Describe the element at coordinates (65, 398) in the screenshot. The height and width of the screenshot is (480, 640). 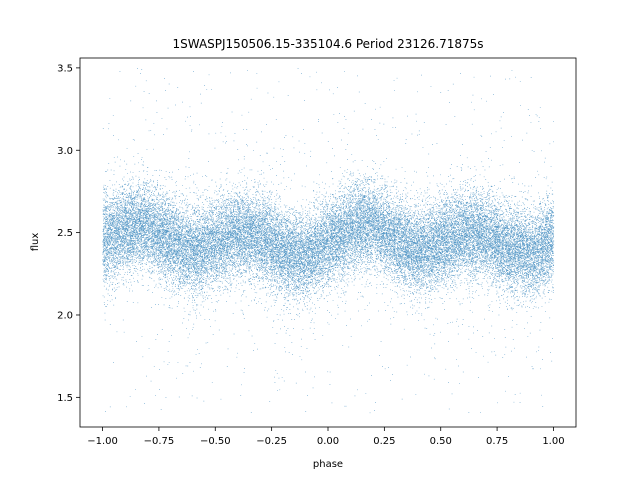
I see `y-tick-label: 1.5` at that location.